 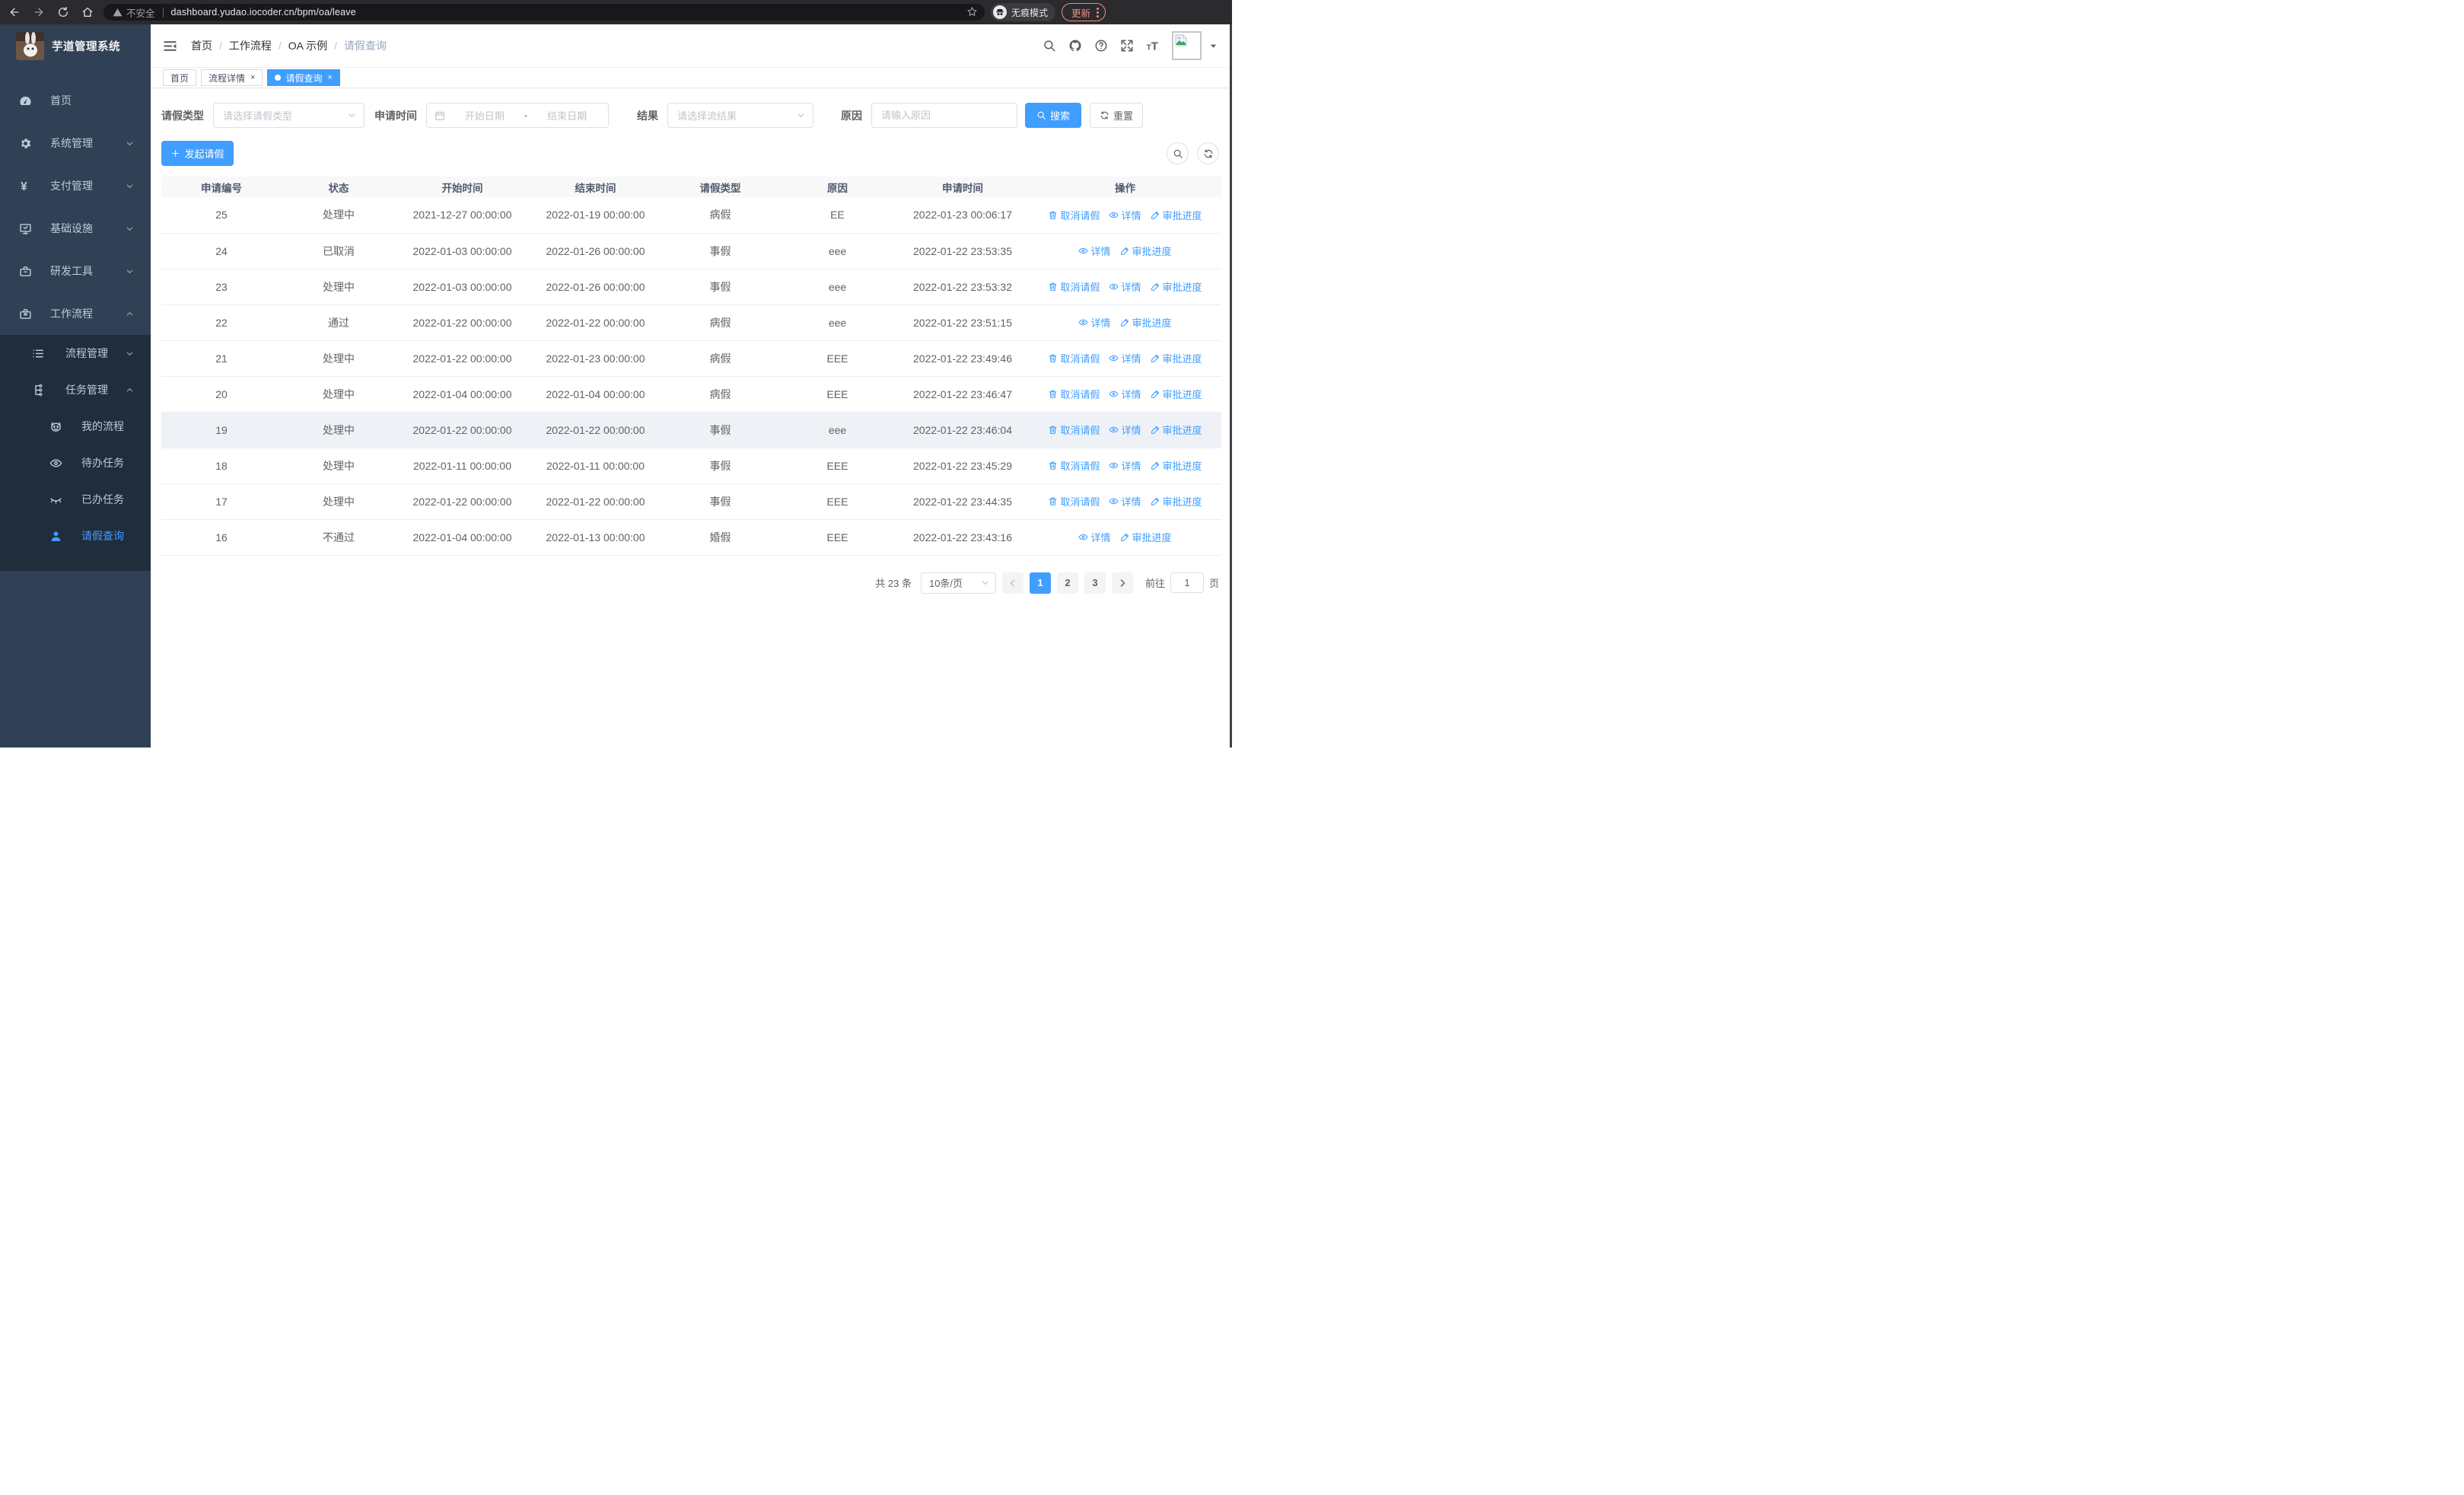 What do you see at coordinates (55, 536) in the screenshot?
I see `user-icon` at bounding box center [55, 536].